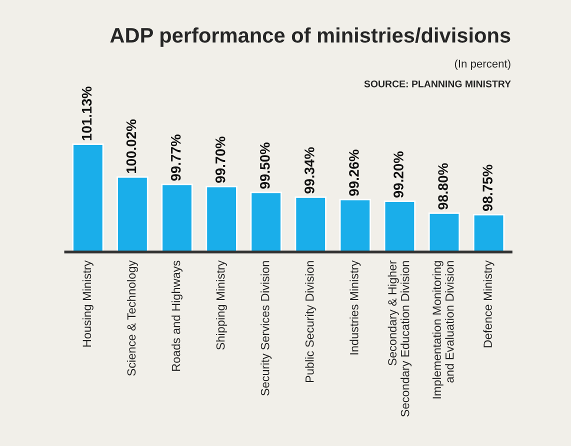  Describe the element at coordinates (355, 307) in the screenshot. I see `x-tick-label: Industries Ministry` at that location.